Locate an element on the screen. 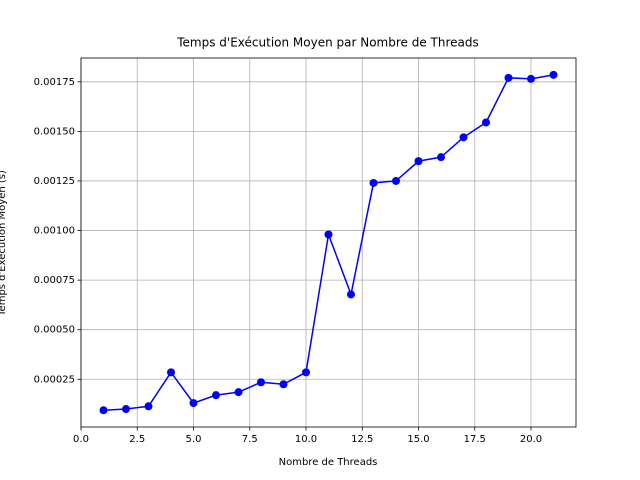 Image resolution: width=640 pixels, height=480 pixels. x-tick-label: 2.5 is located at coordinates (137, 439).